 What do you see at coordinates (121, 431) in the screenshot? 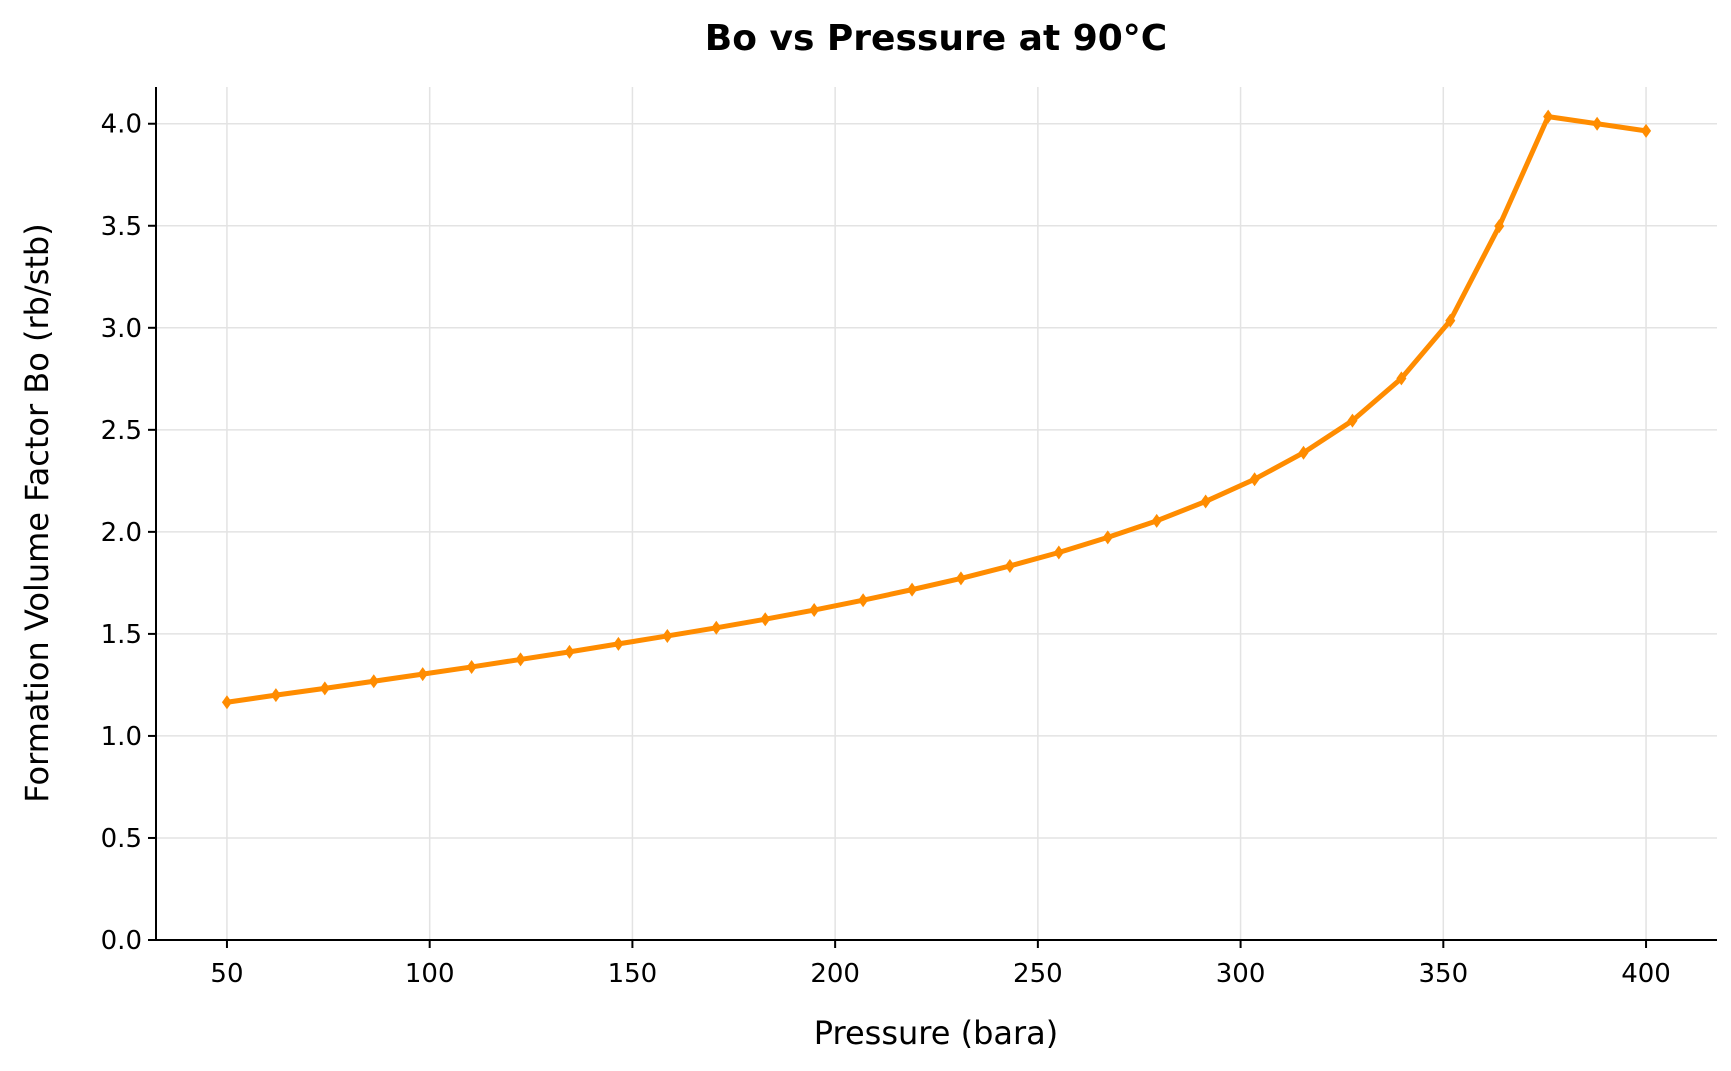
I see `y-tick-label: 2.5` at bounding box center [121, 431].